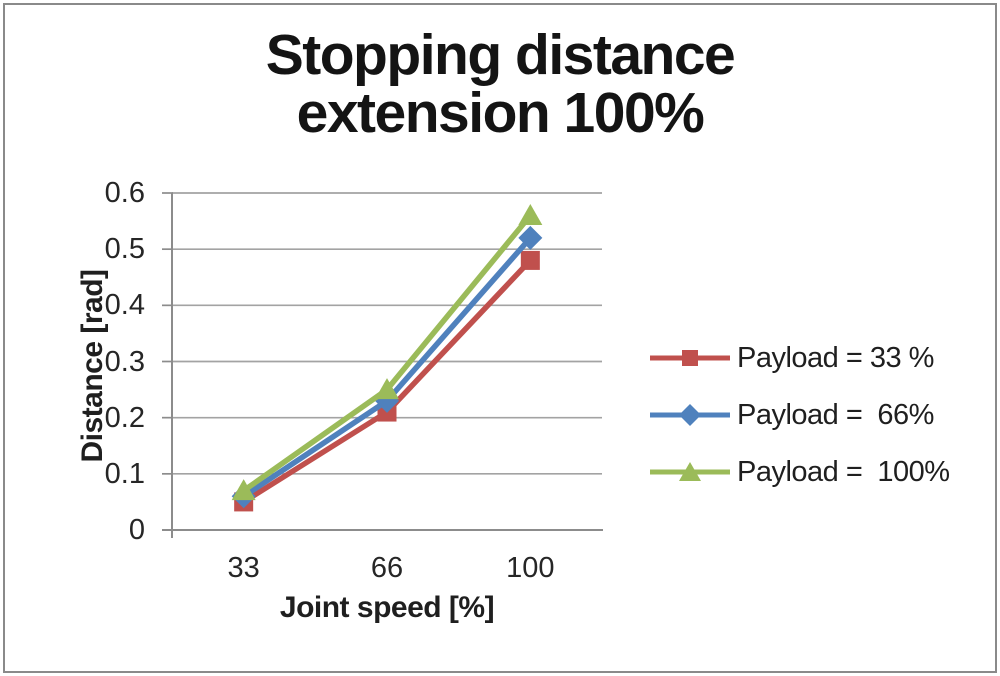 This screenshot has width=1000, height=676. I want to click on diamond-legend-icon, so click(690, 415).